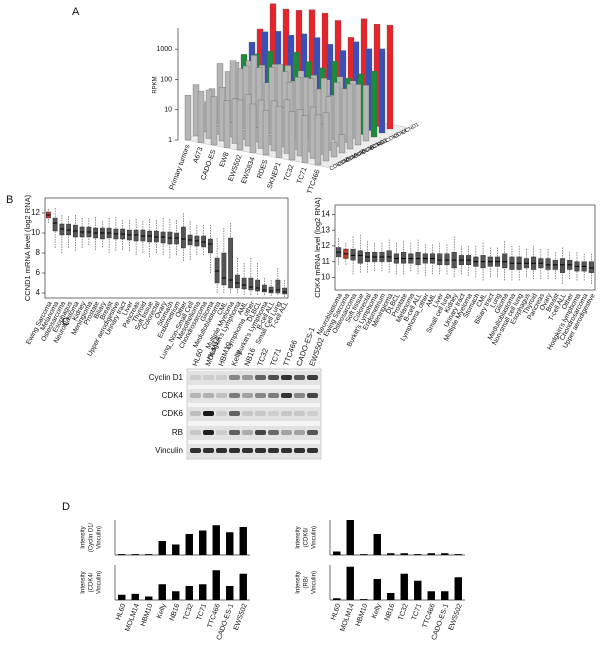  What do you see at coordinates (225, 159) in the screenshot?
I see `x-tick-label: EW8` at bounding box center [225, 159].